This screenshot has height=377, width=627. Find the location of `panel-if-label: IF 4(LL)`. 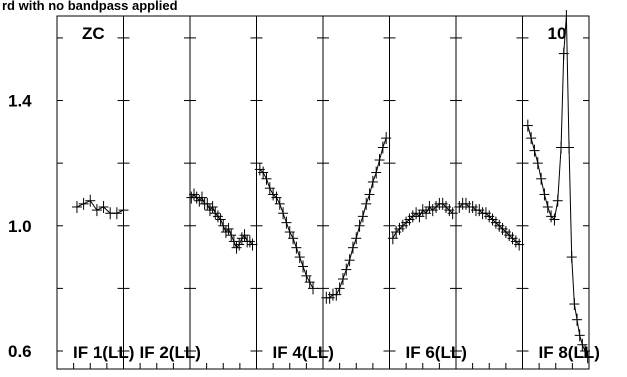

panel-if-label: IF 4(LL) is located at coordinates (303, 352).